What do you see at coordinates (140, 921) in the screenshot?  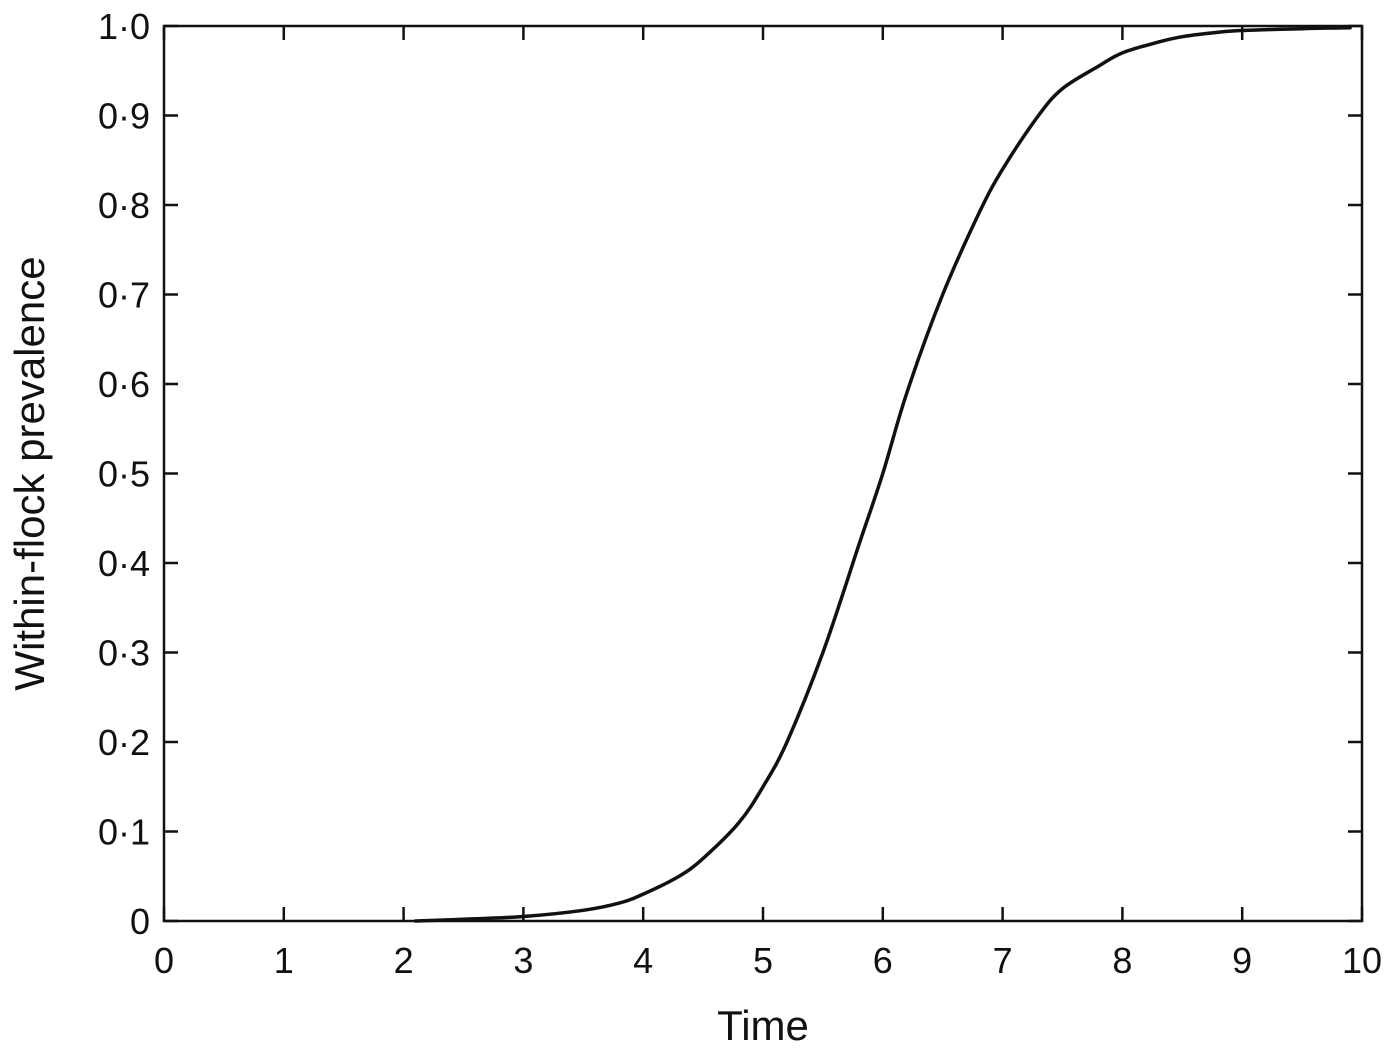 I see `y-tick-label: 0` at bounding box center [140, 921].